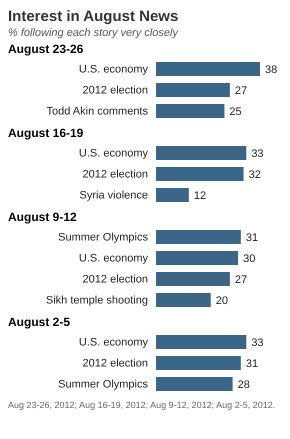 The height and width of the screenshot is (439, 290). I want to click on y-tick-label: Syria violence, so click(114, 195).